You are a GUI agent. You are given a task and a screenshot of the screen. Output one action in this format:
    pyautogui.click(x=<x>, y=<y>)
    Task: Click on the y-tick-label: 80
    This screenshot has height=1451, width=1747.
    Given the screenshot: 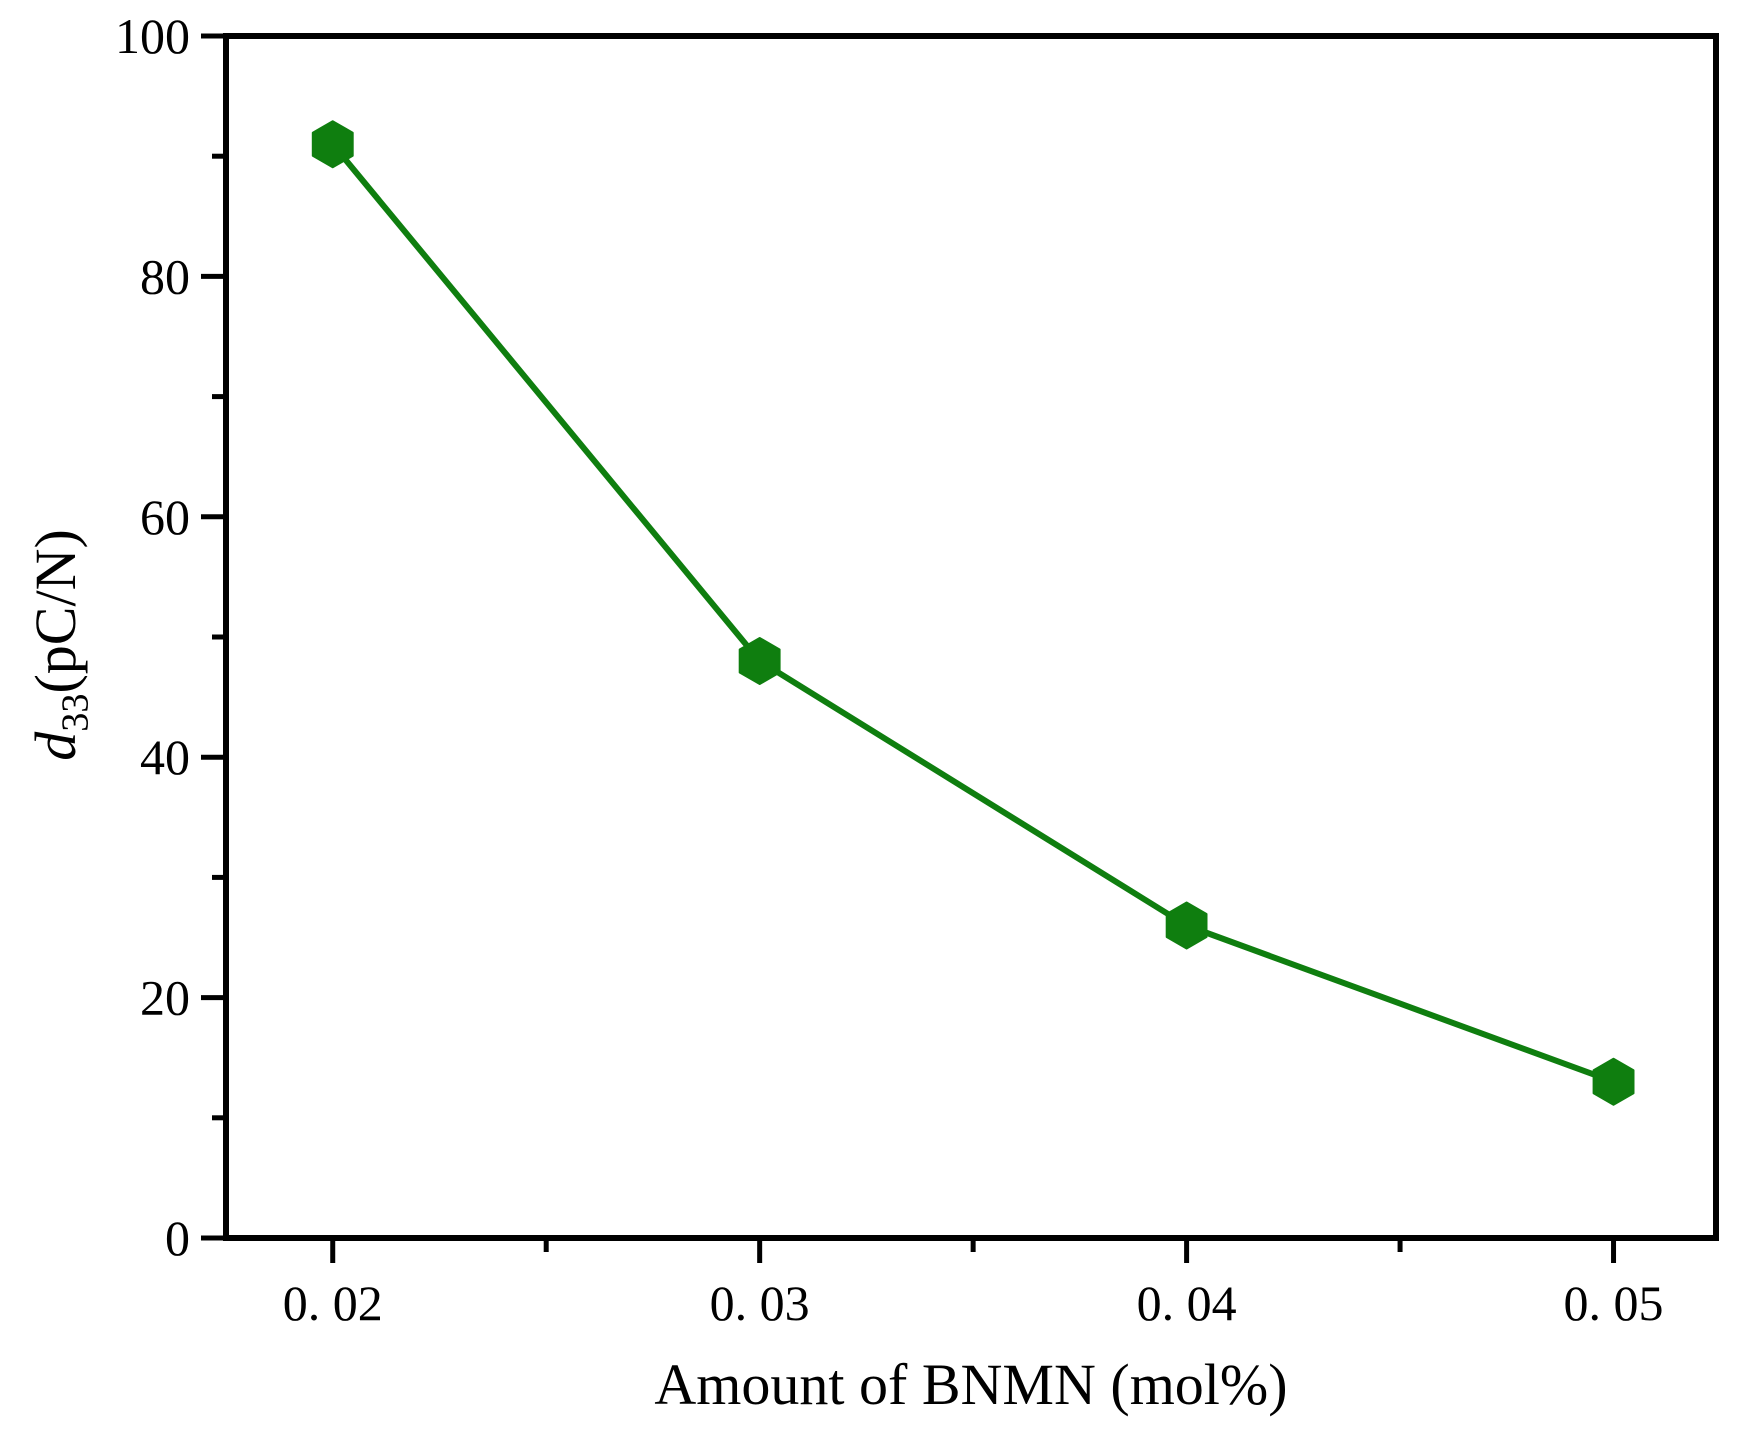 What is the action you would take?
    pyautogui.click(x=165, y=276)
    